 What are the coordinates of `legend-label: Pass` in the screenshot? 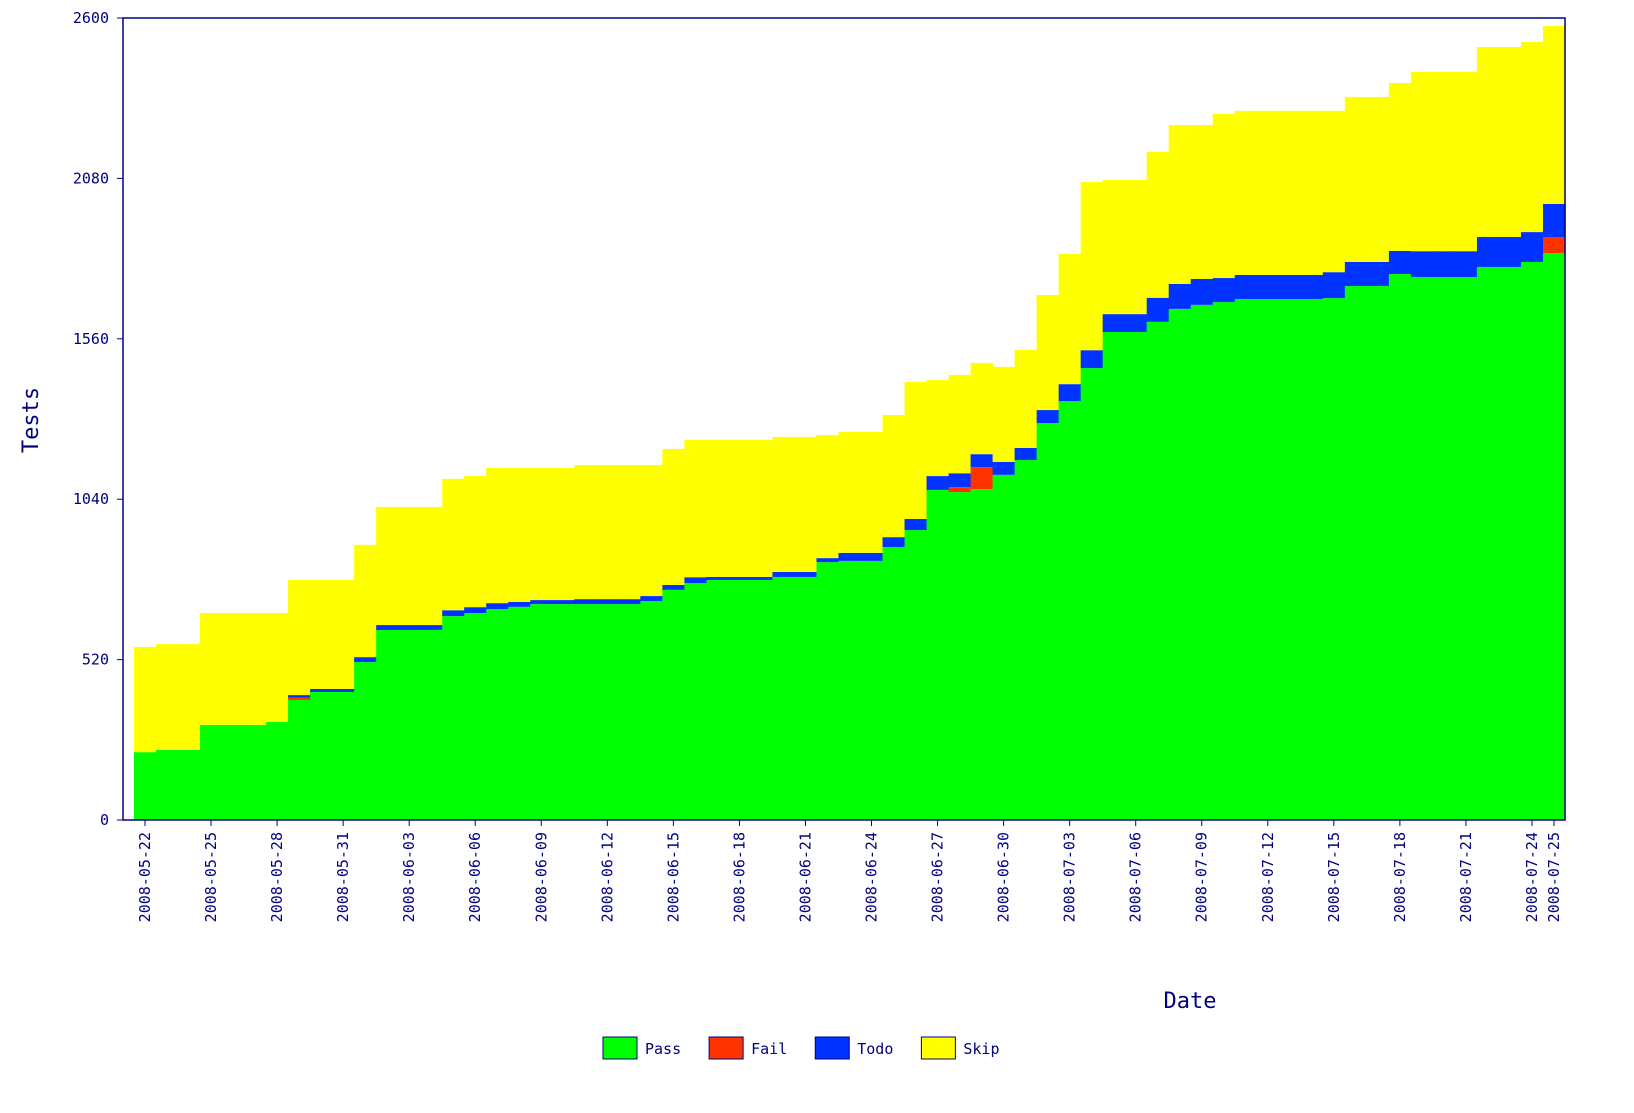 It's located at (663, 1049).